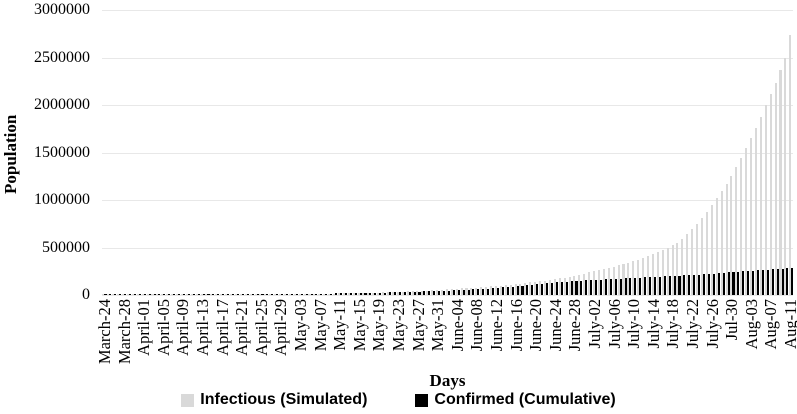  Describe the element at coordinates (222, 327) in the screenshot. I see `x-tick-label: April-17` at that location.